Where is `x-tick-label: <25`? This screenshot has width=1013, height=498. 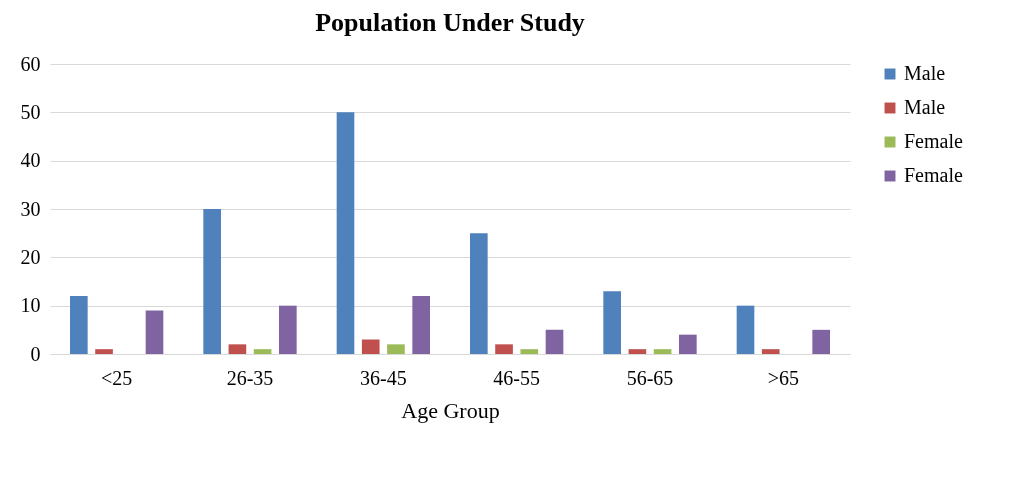 x-tick-label: <25 is located at coordinates (117, 377).